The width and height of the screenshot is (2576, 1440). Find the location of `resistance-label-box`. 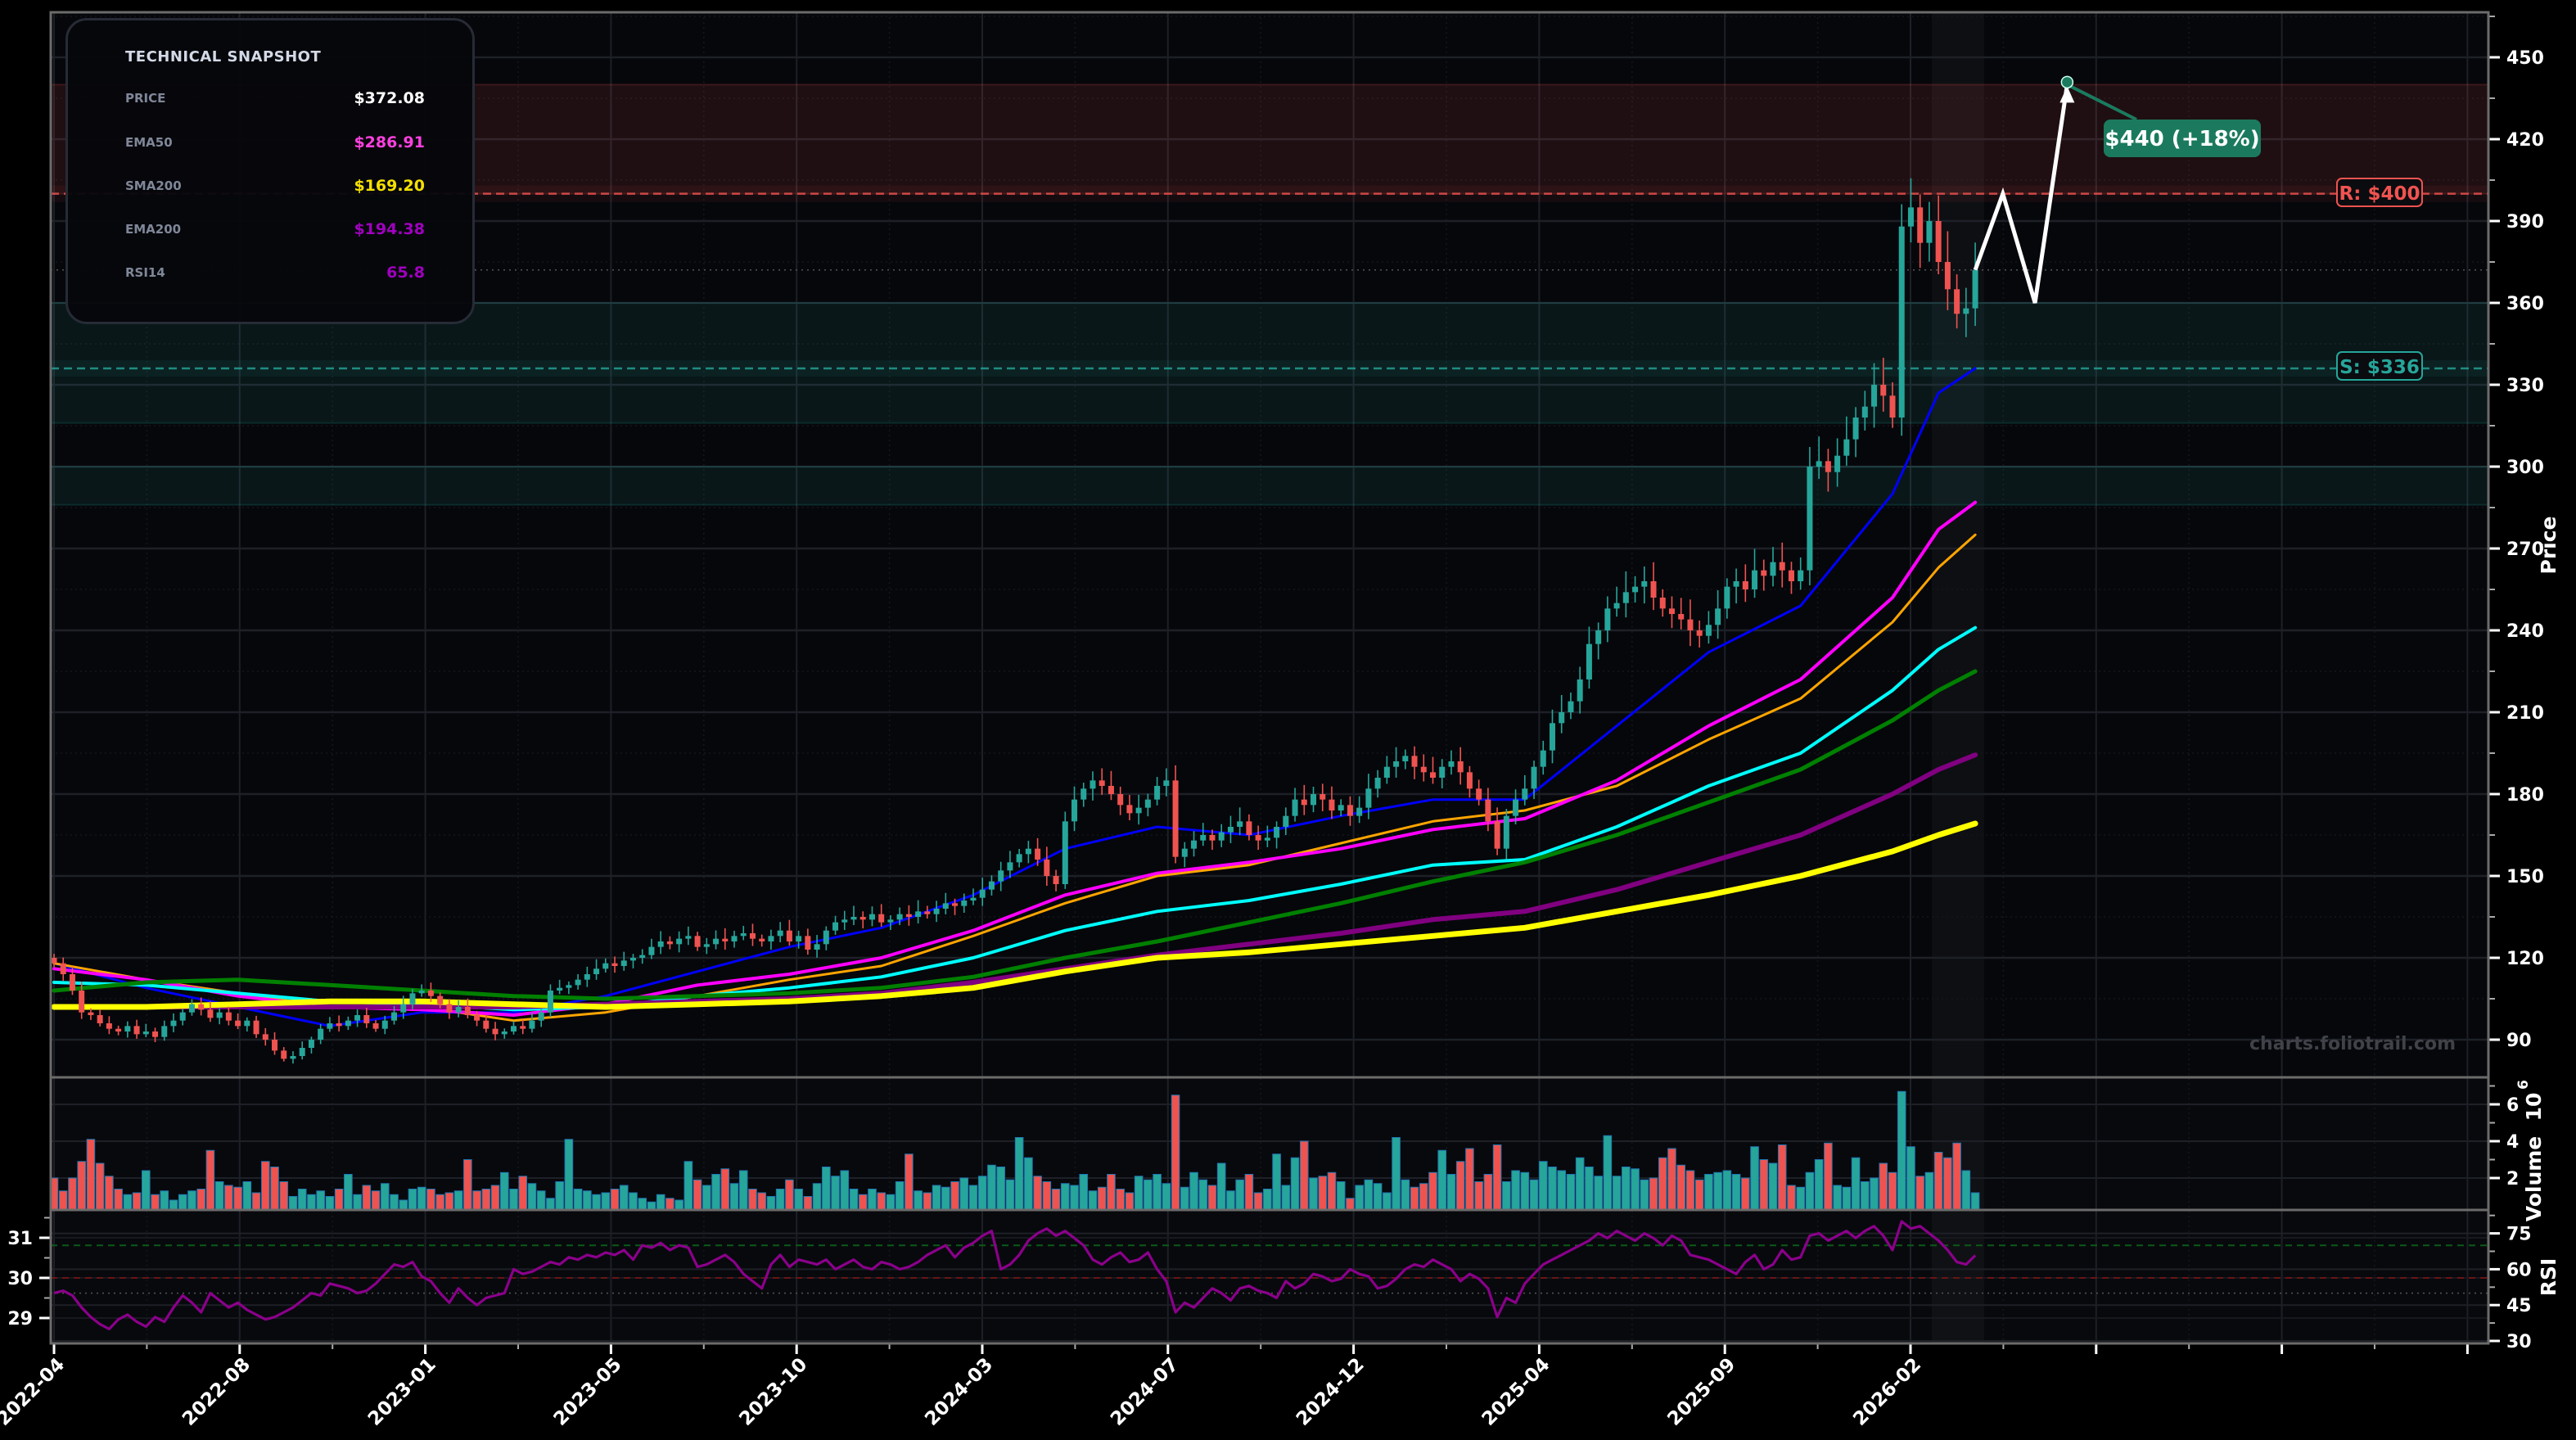

resistance-label-box is located at coordinates (2379, 192).